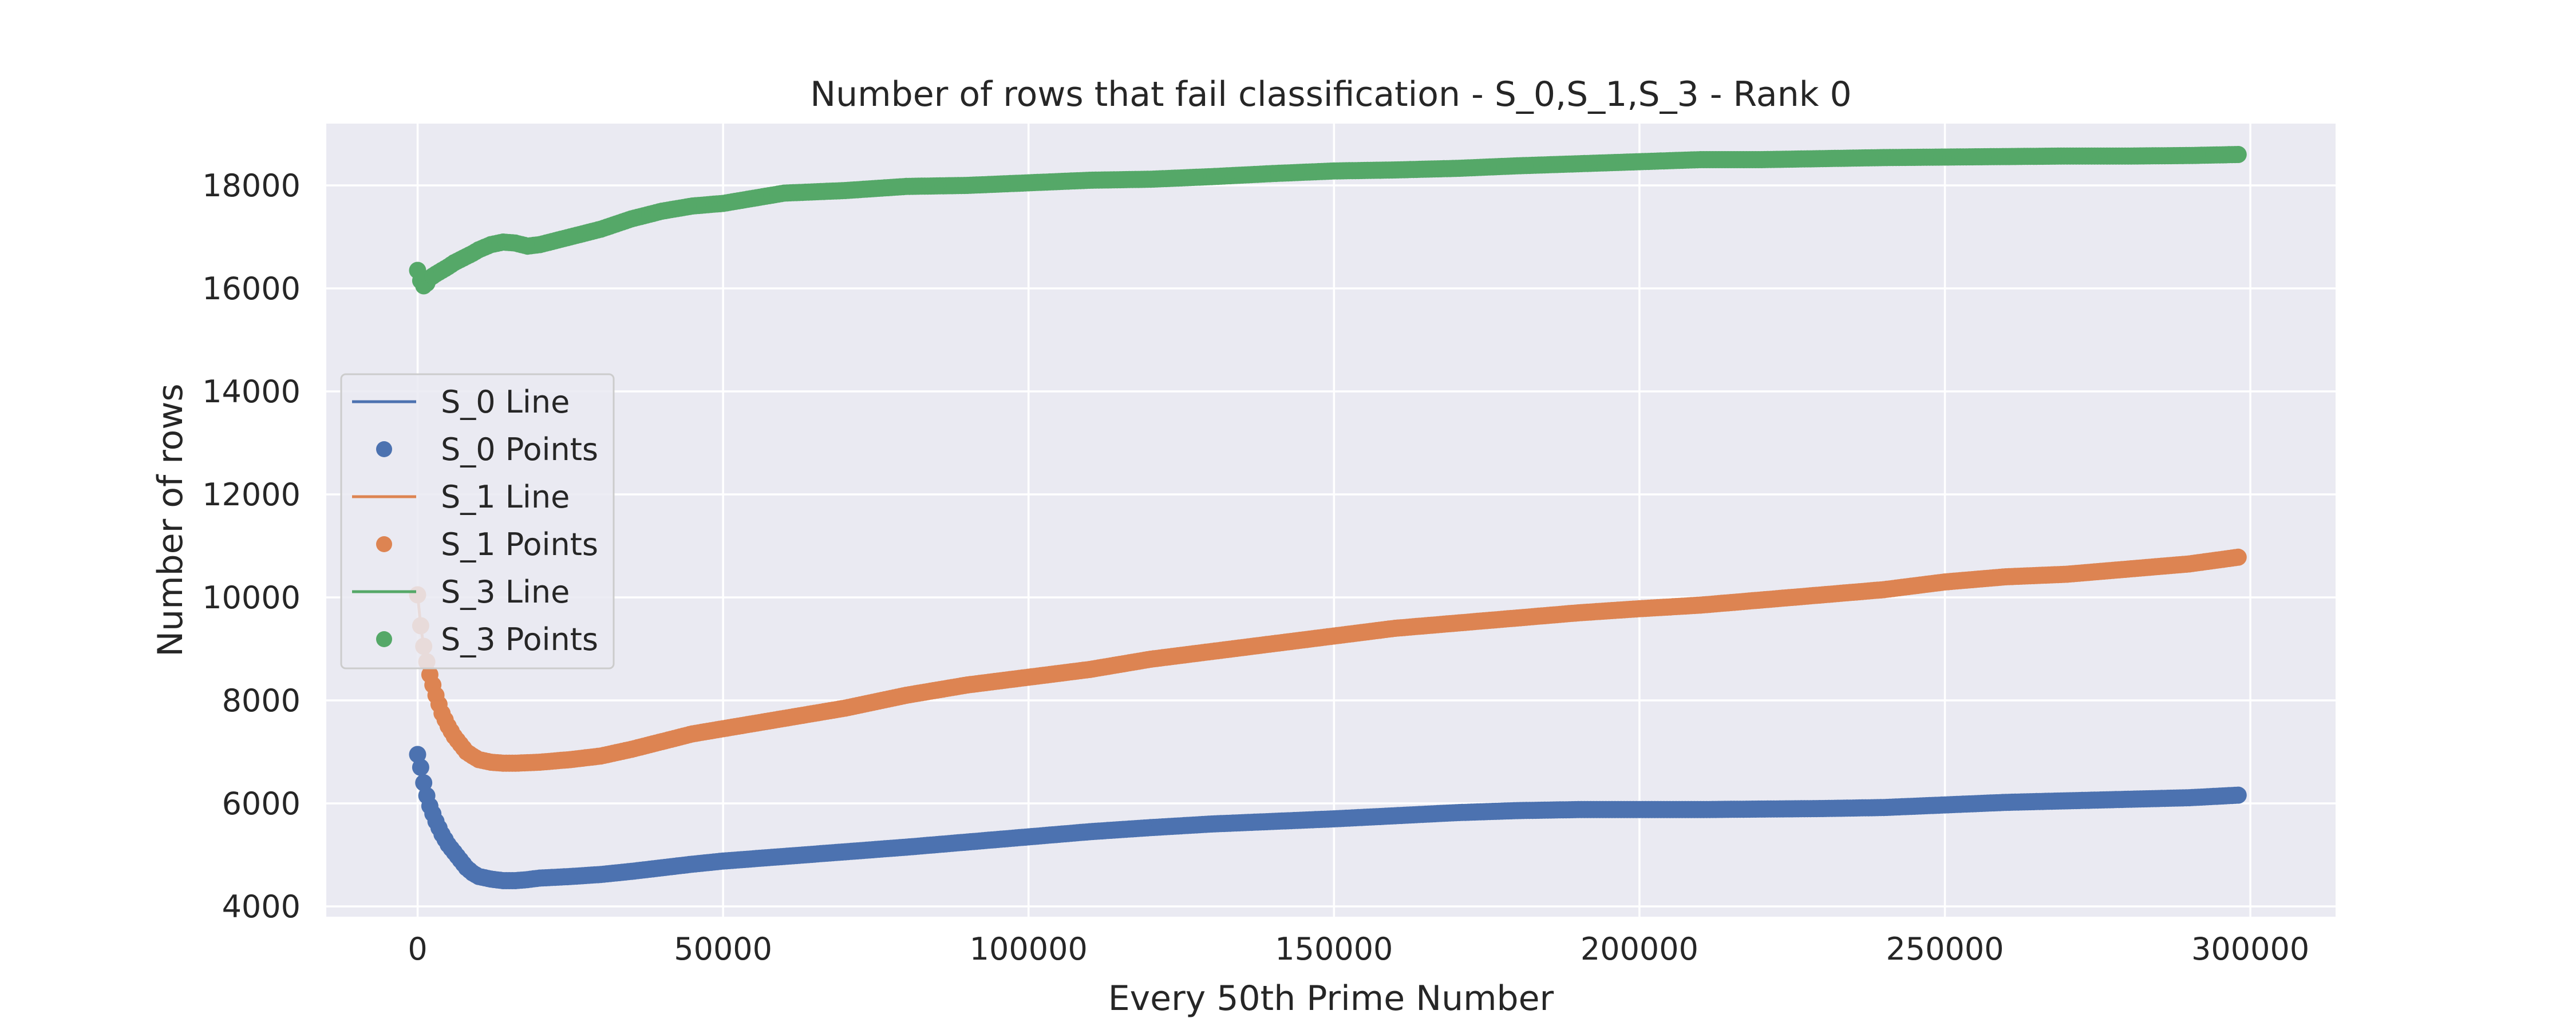 Image resolution: width=2576 pixels, height=1030 pixels. What do you see at coordinates (1334, 949) in the screenshot?
I see `x-tick-label: 150000` at bounding box center [1334, 949].